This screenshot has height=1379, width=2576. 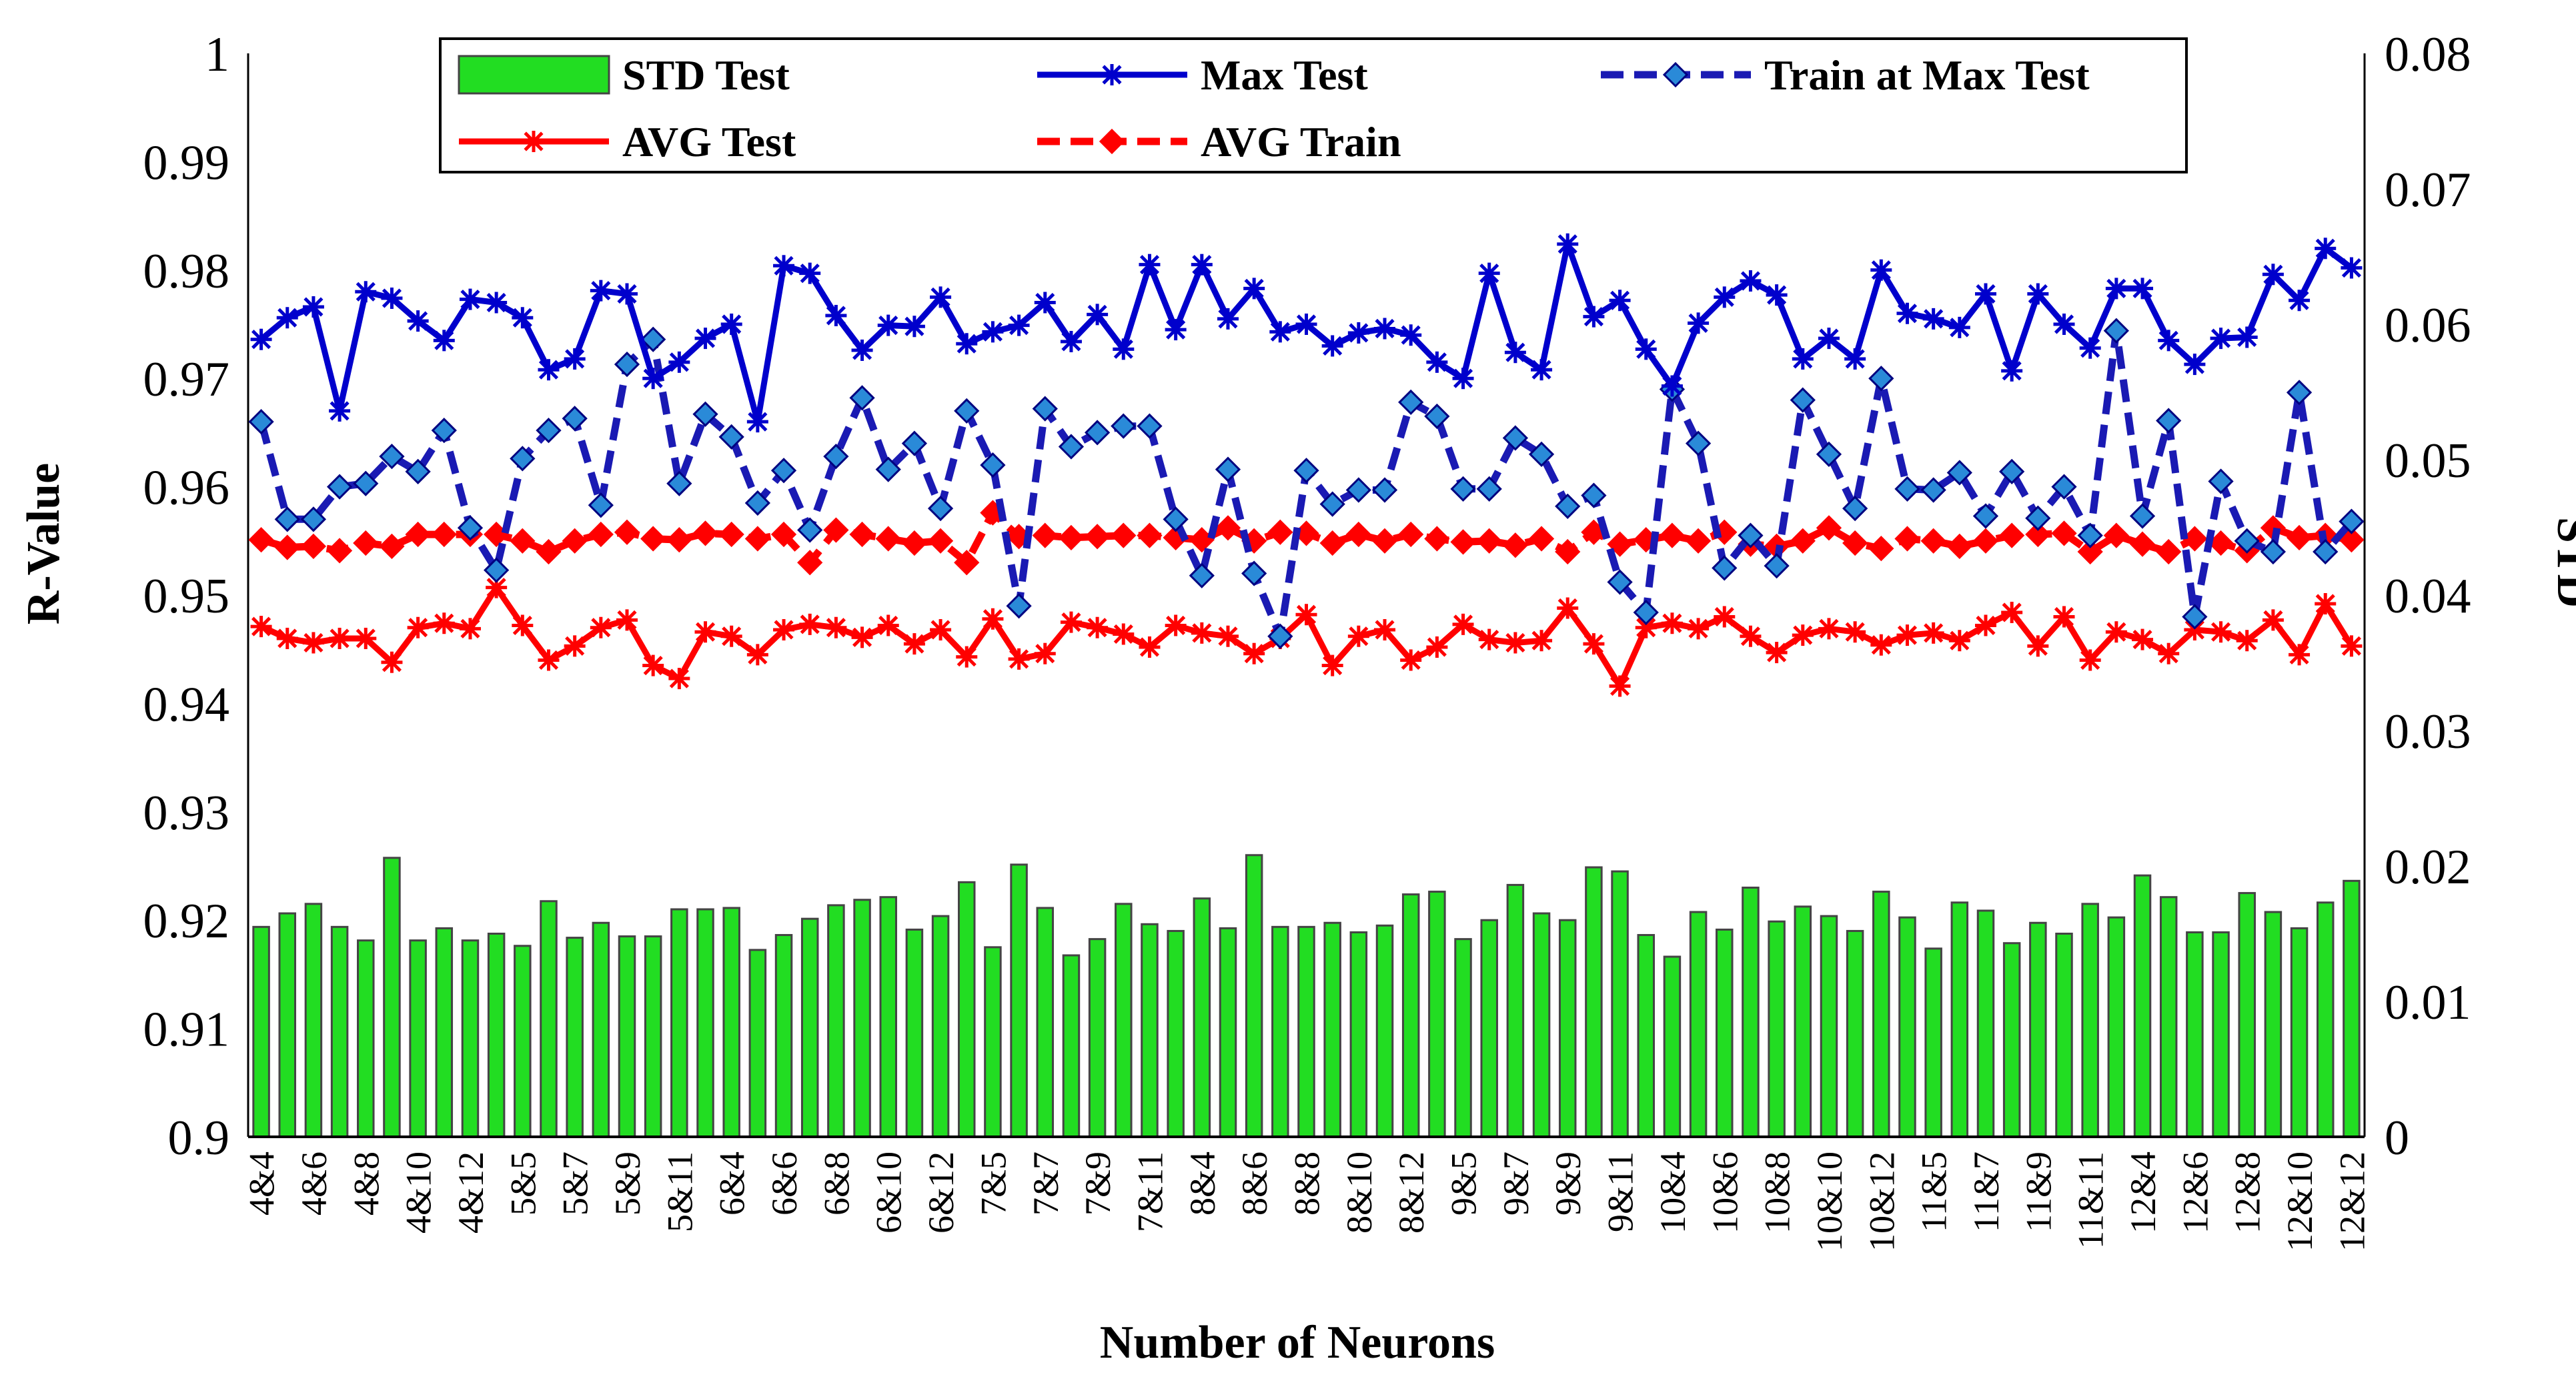 I want to click on legend-marker-max-test, so click(x=1112, y=74).